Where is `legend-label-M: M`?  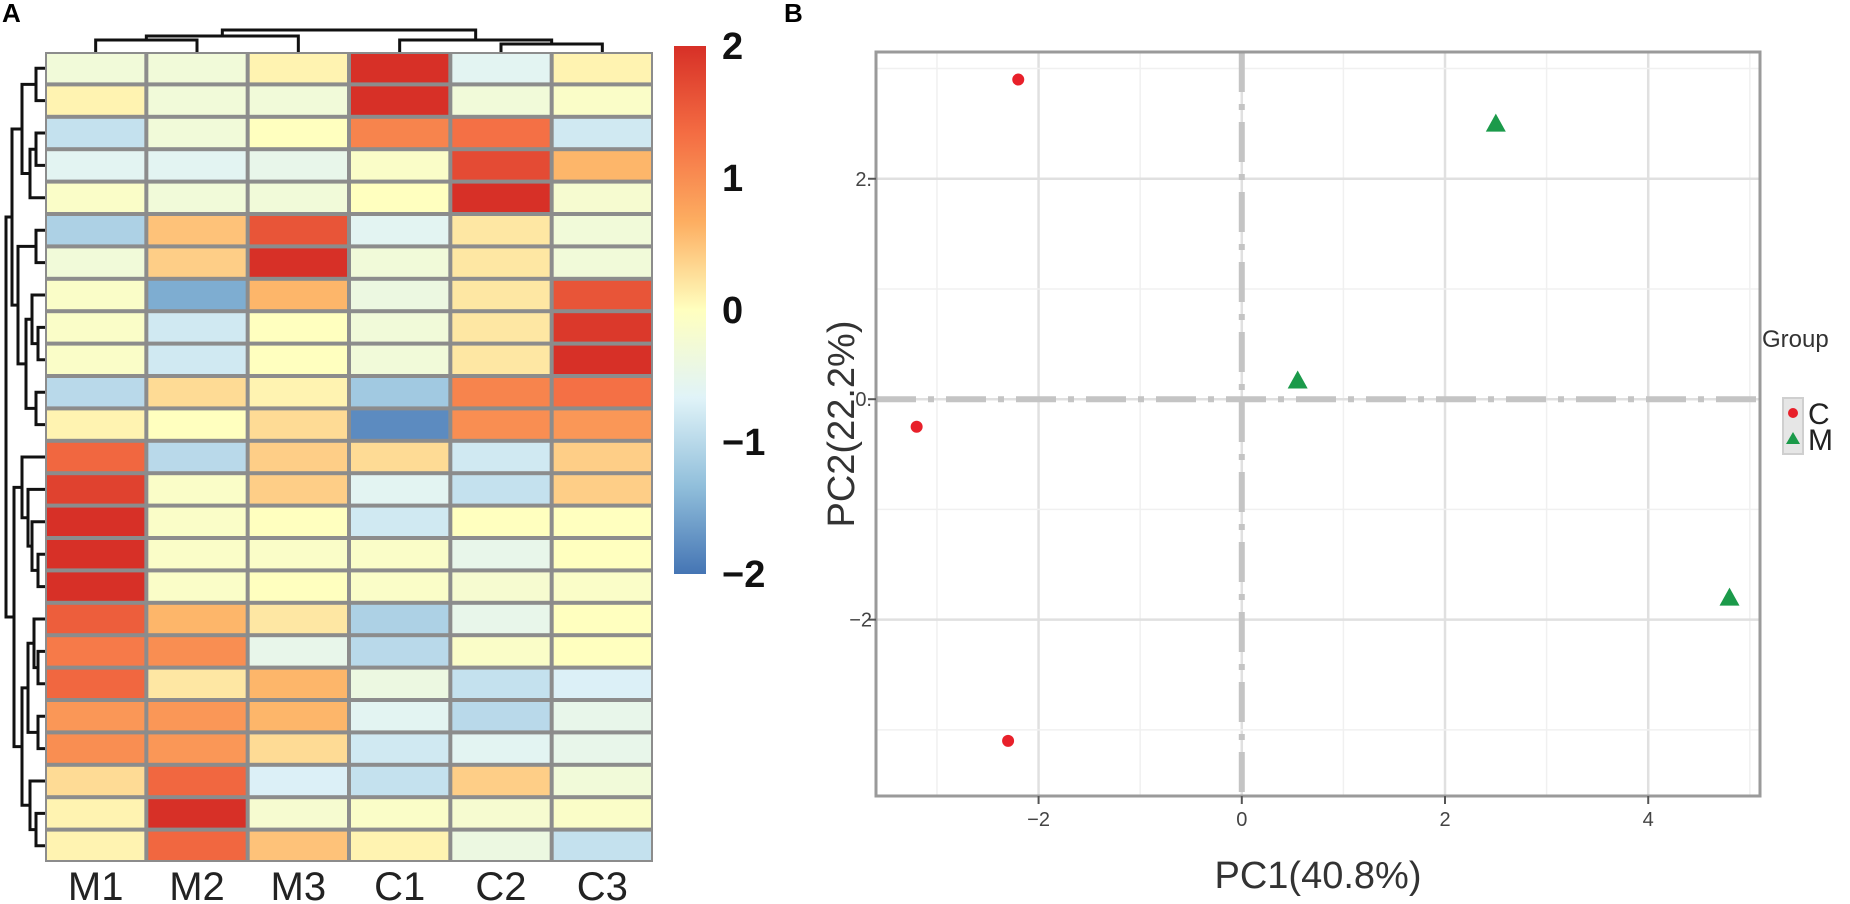 legend-label-M: M is located at coordinates (1820, 440).